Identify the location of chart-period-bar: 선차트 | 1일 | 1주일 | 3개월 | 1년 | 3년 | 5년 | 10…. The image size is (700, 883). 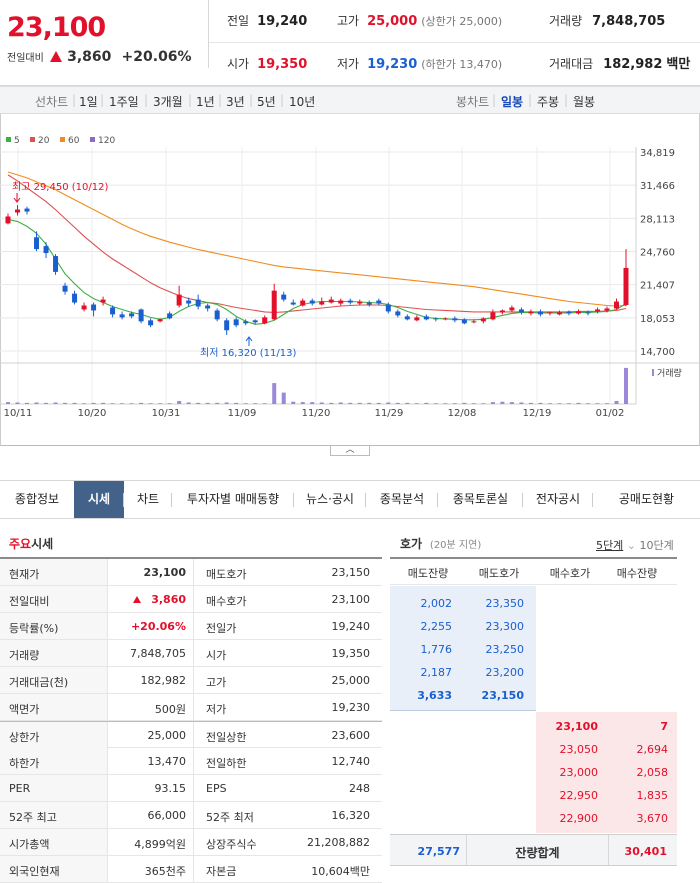
(350, 100).